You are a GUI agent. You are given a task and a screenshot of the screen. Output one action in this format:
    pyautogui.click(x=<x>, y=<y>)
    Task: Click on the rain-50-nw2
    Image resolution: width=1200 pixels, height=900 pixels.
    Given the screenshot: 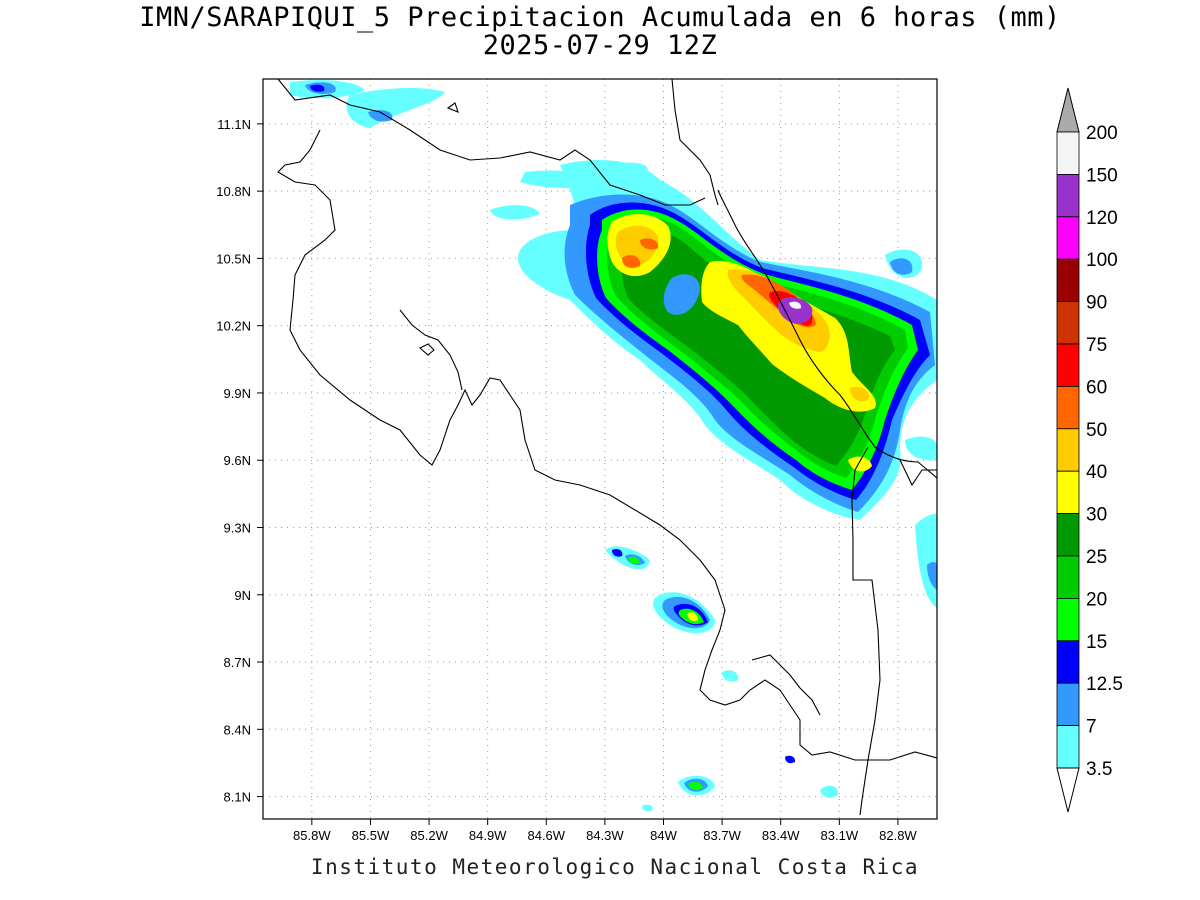 What is the action you would take?
    pyautogui.click(x=649, y=244)
    